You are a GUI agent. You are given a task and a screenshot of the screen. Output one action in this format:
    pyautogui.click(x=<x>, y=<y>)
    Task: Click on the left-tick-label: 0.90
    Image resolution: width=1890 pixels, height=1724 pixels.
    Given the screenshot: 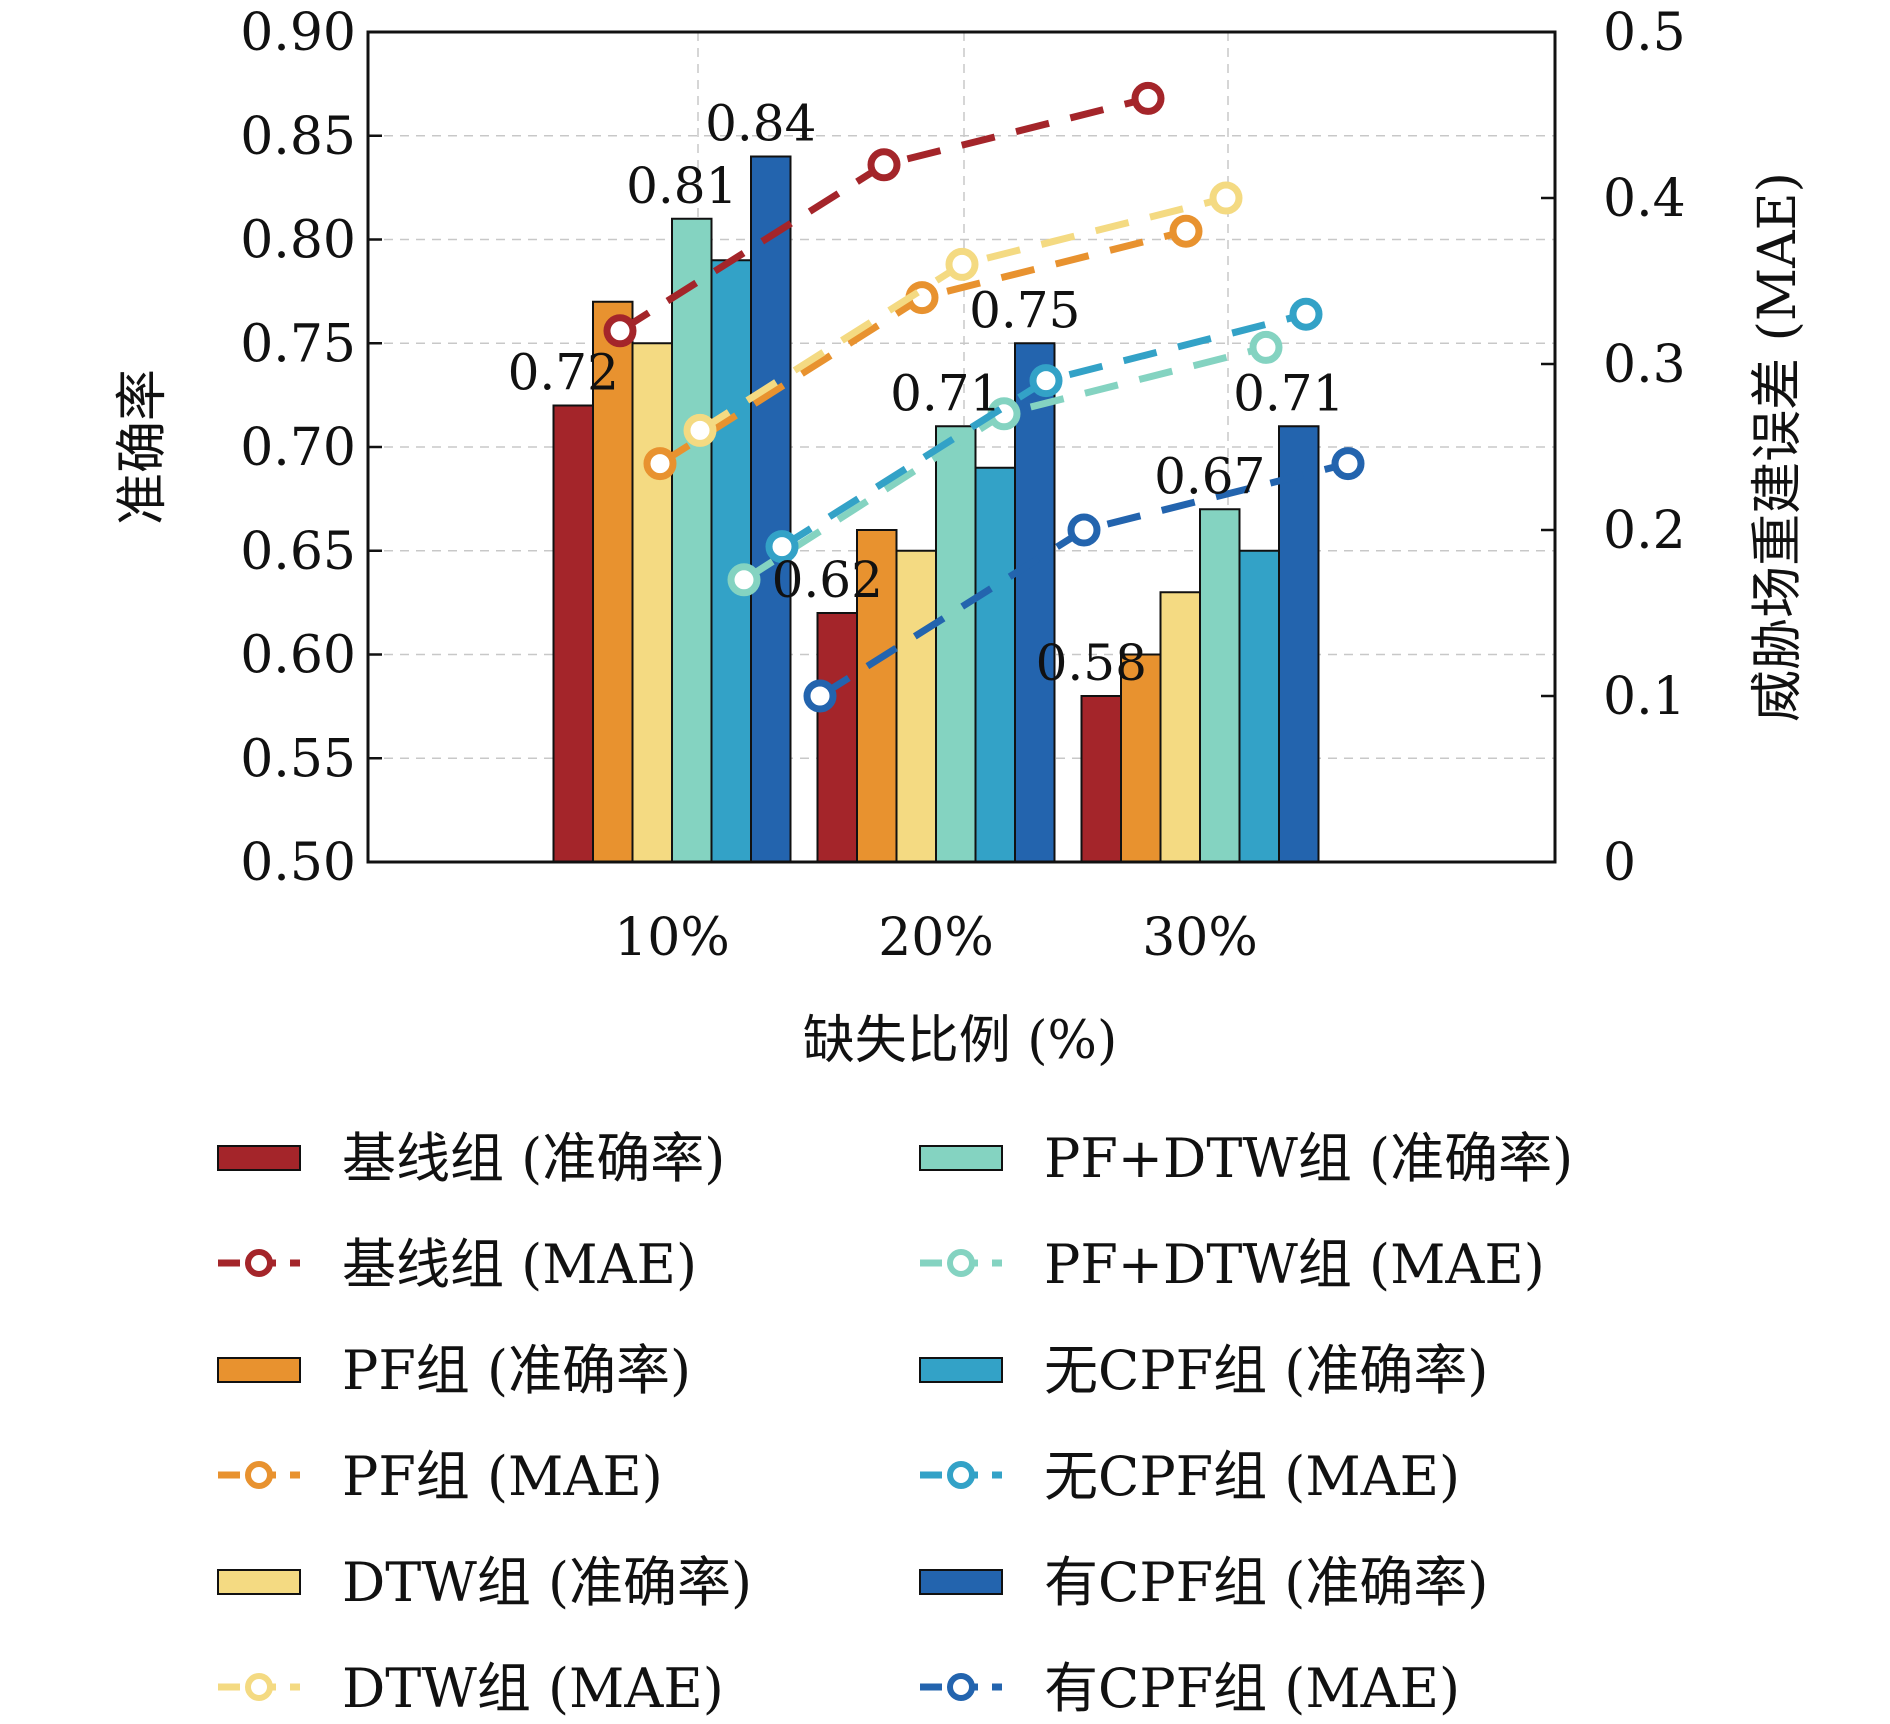 What is the action you would take?
    pyautogui.click(x=298, y=33)
    